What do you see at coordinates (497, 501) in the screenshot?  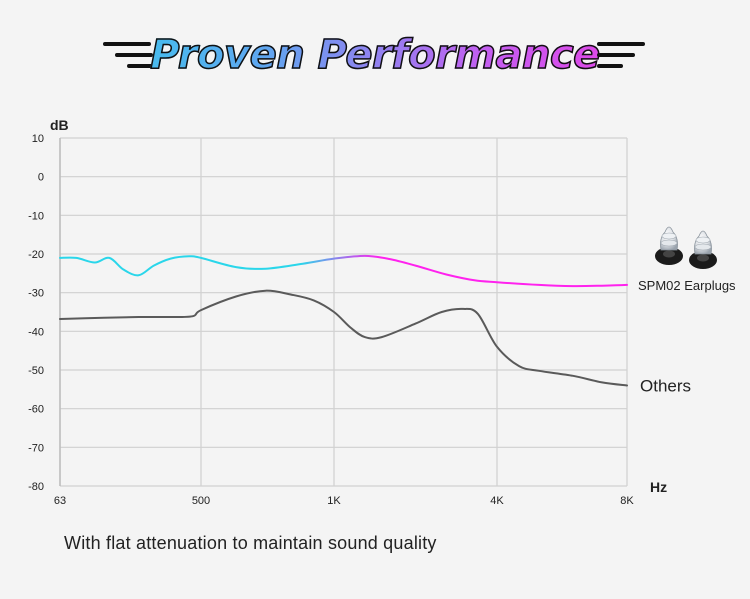 I see `x-tick-label: 4K` at bounding box center [497, 501].